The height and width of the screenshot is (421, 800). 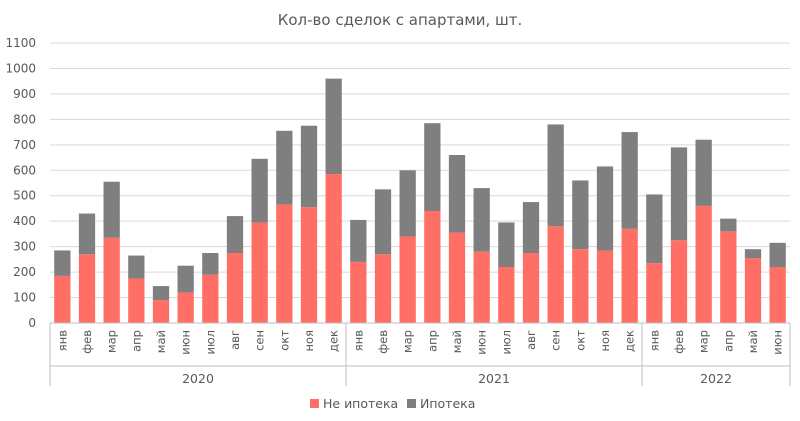 What do you see at coordinates (360, 403) in the screenshot?
I see `legend-label: Не ипотека` at bounding box center [360, 403].